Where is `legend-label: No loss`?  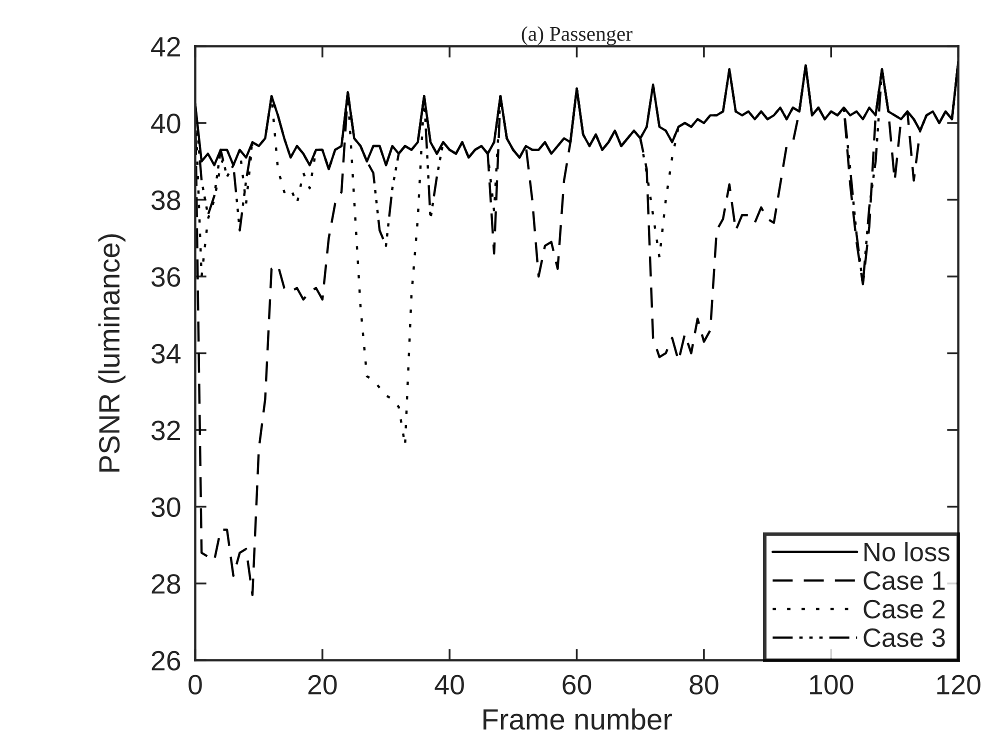 legend-label: No loss is located at coordinates (907, 552).